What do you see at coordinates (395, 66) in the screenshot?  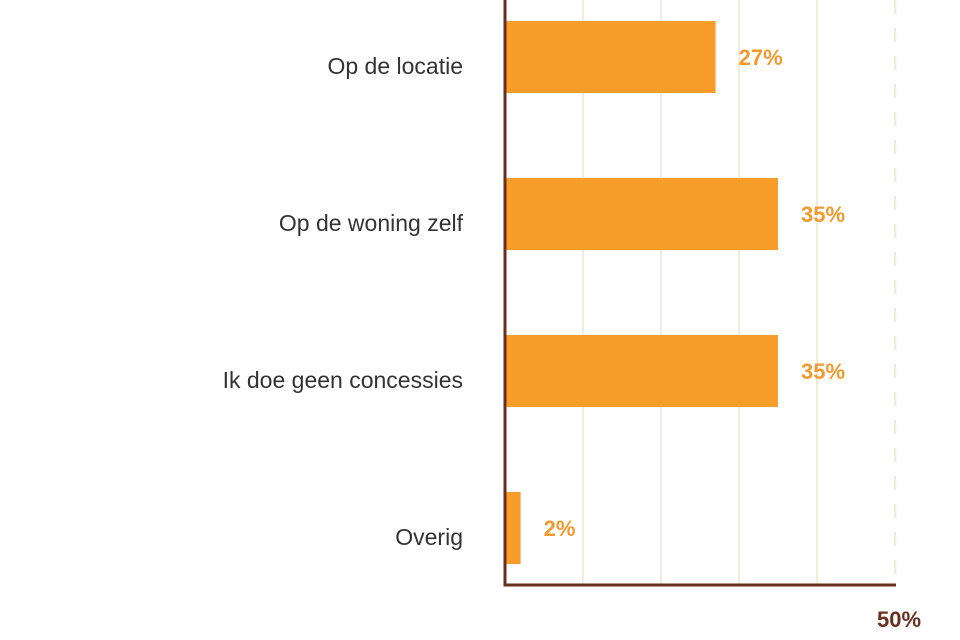 I see `category-label: Op de locatie` at bounding box center [395, 66].